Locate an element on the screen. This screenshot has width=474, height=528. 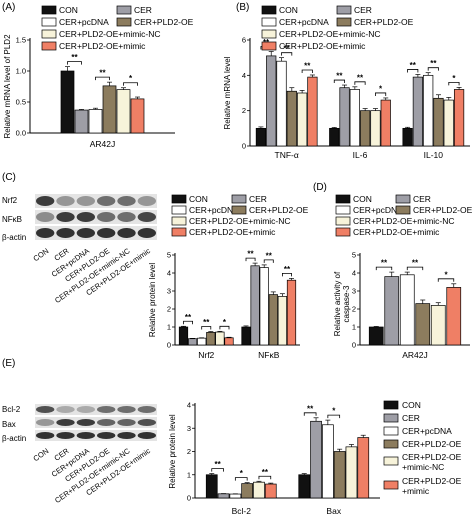
panel-label-d: (D) is located at coordinates (320, 187).